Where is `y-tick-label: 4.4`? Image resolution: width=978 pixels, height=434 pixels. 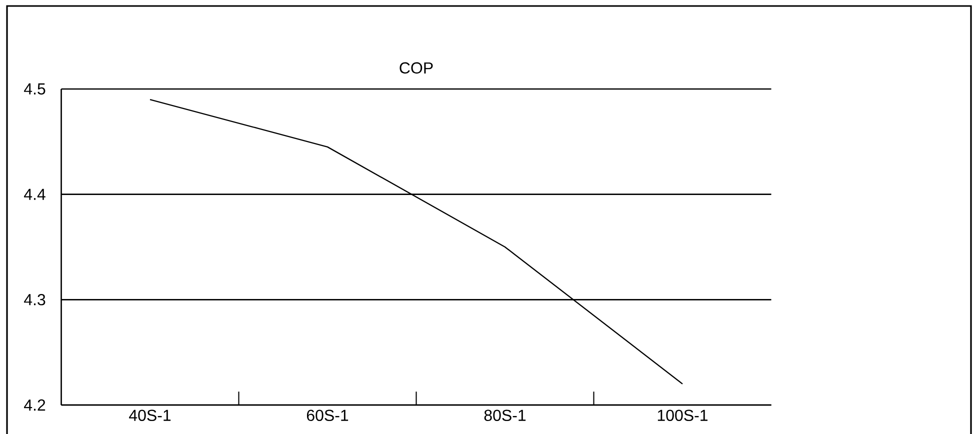
y-tick-label: 4.4 is located at coordinates (35, 194).